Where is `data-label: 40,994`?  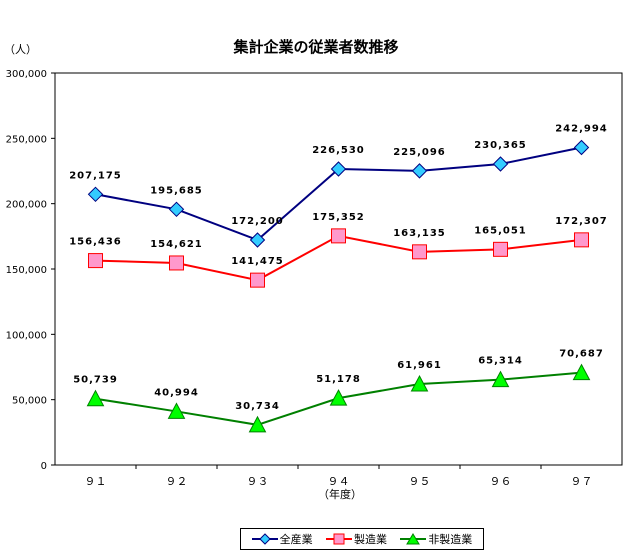
data-label: 40,994 is located at coordinates (176, 392).